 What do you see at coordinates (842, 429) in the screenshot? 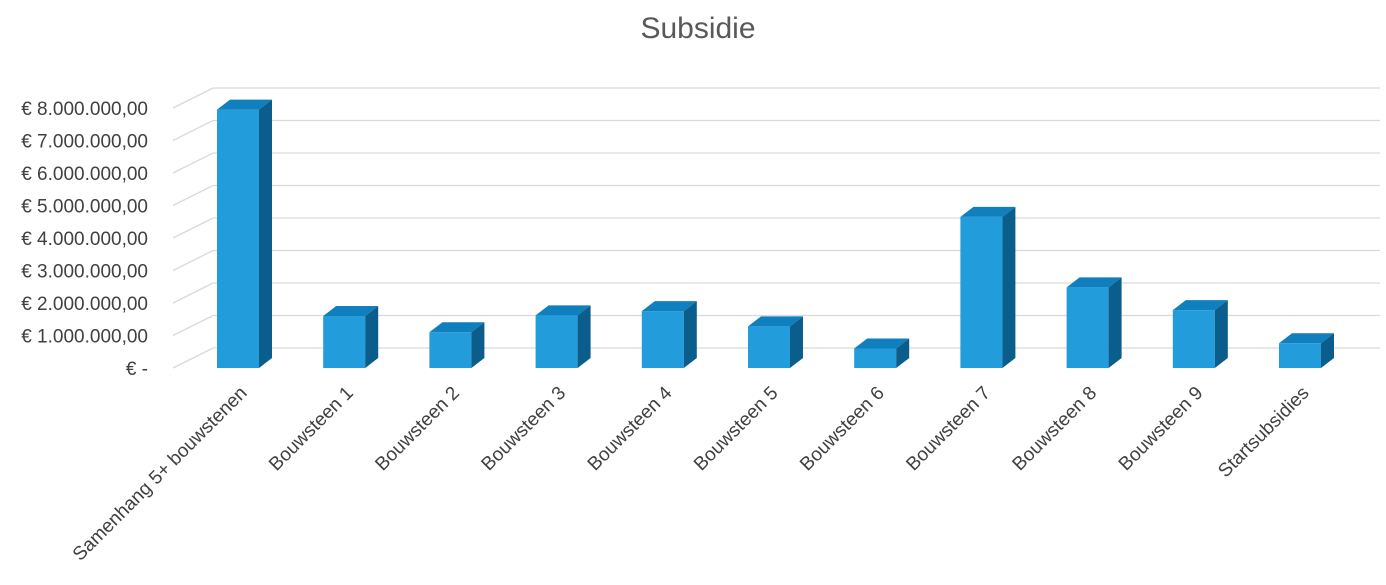
I see `x-tick-label: Bouwsteen 6` at bounding box center [842, 429].